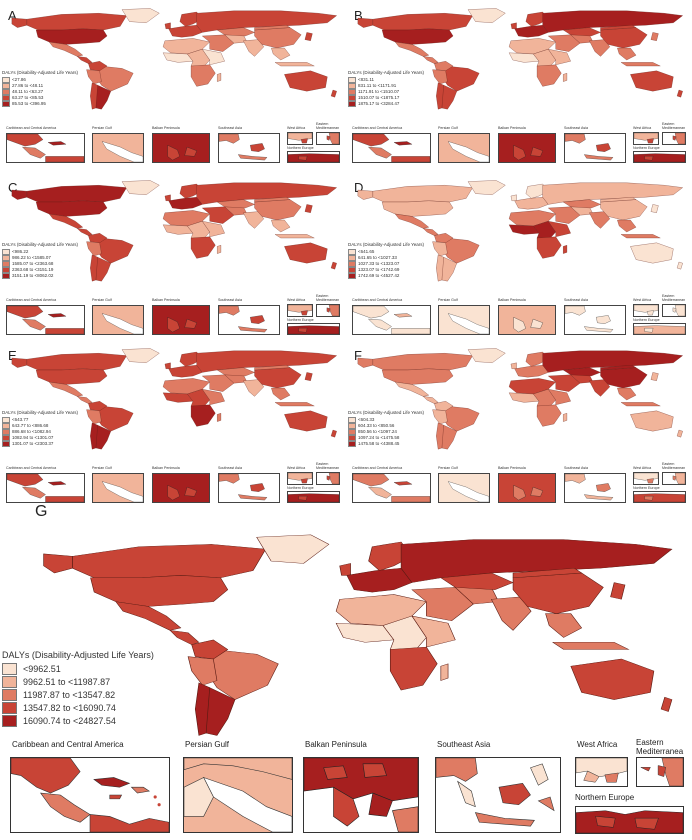 The image size is (692, 840). What do you see at coordinates (249, 488) in the screenshot?
I see `inset-seasia` at bounding box center [249, 488].